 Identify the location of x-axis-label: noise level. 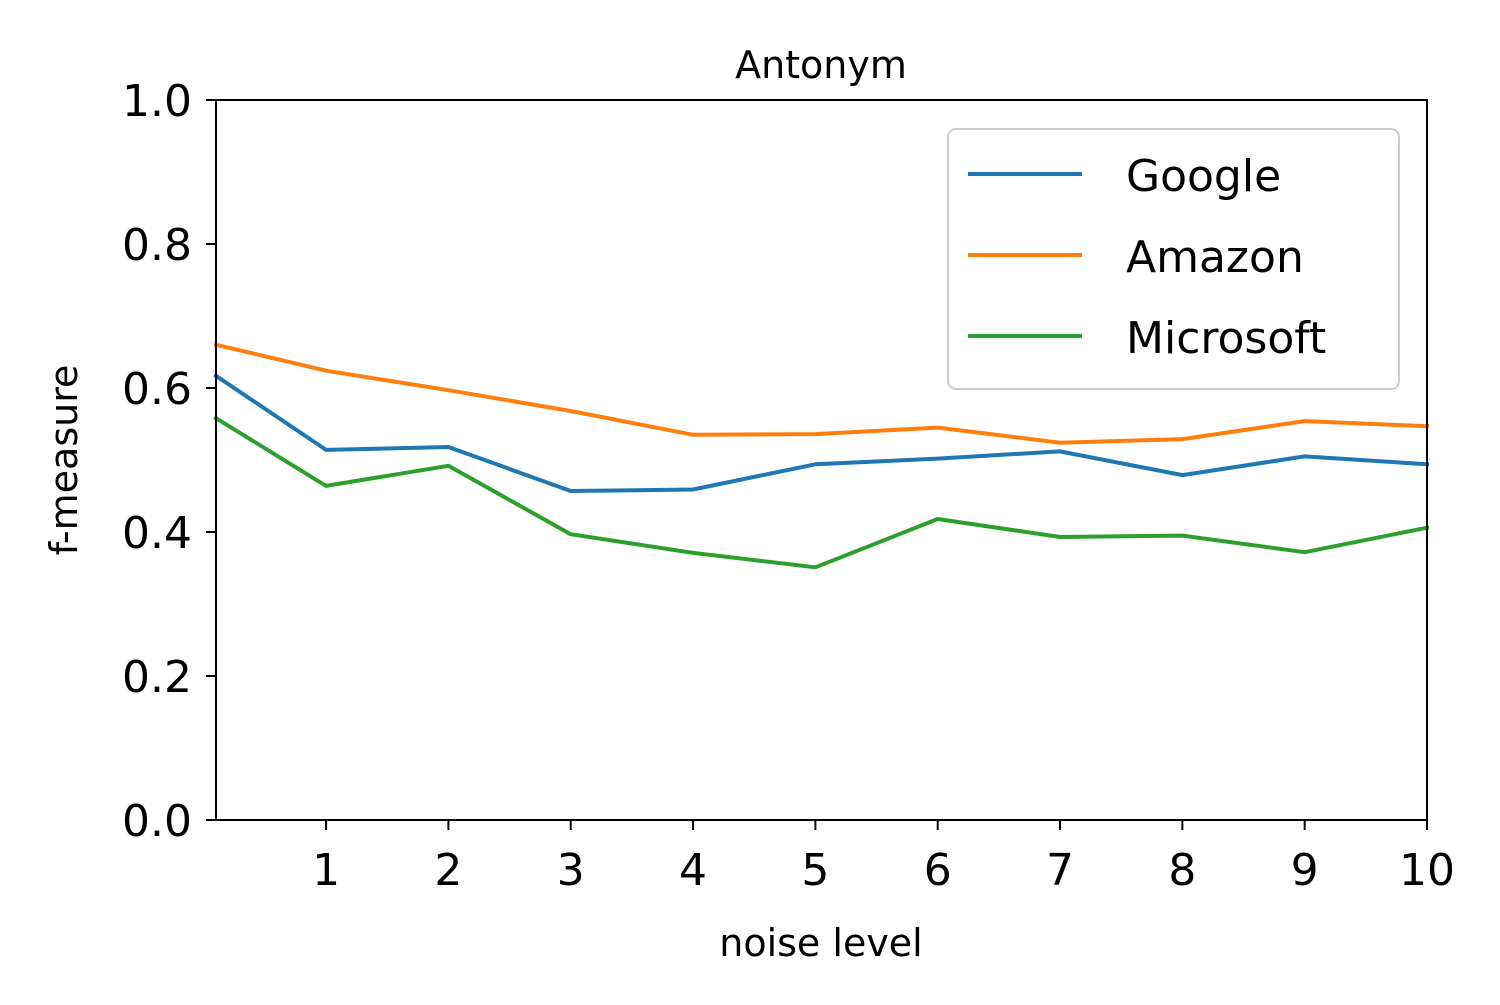
(821, 943).